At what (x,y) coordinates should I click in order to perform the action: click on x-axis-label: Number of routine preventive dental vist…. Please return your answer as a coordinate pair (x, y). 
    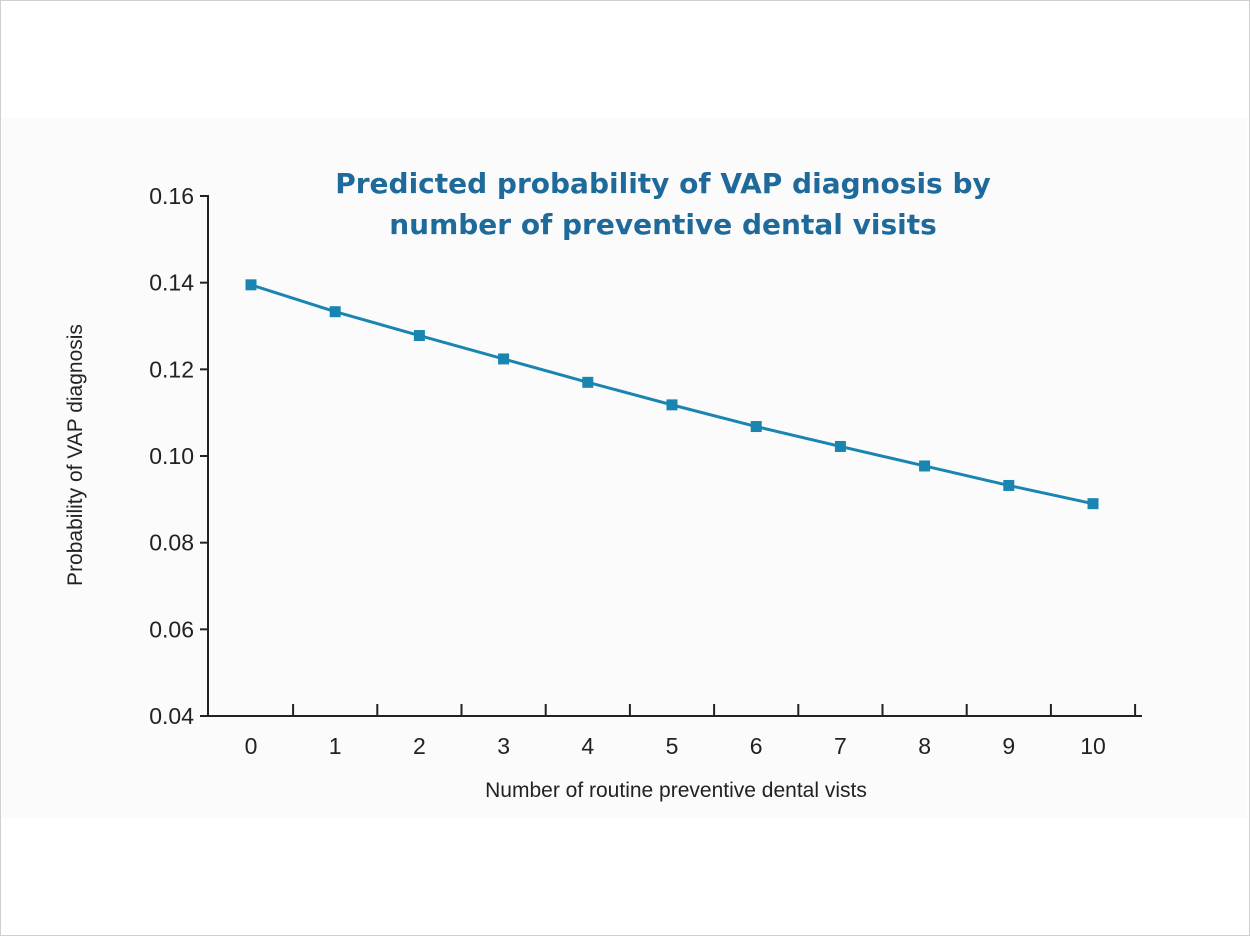
    Looking at the image, I should click on (676, 790).